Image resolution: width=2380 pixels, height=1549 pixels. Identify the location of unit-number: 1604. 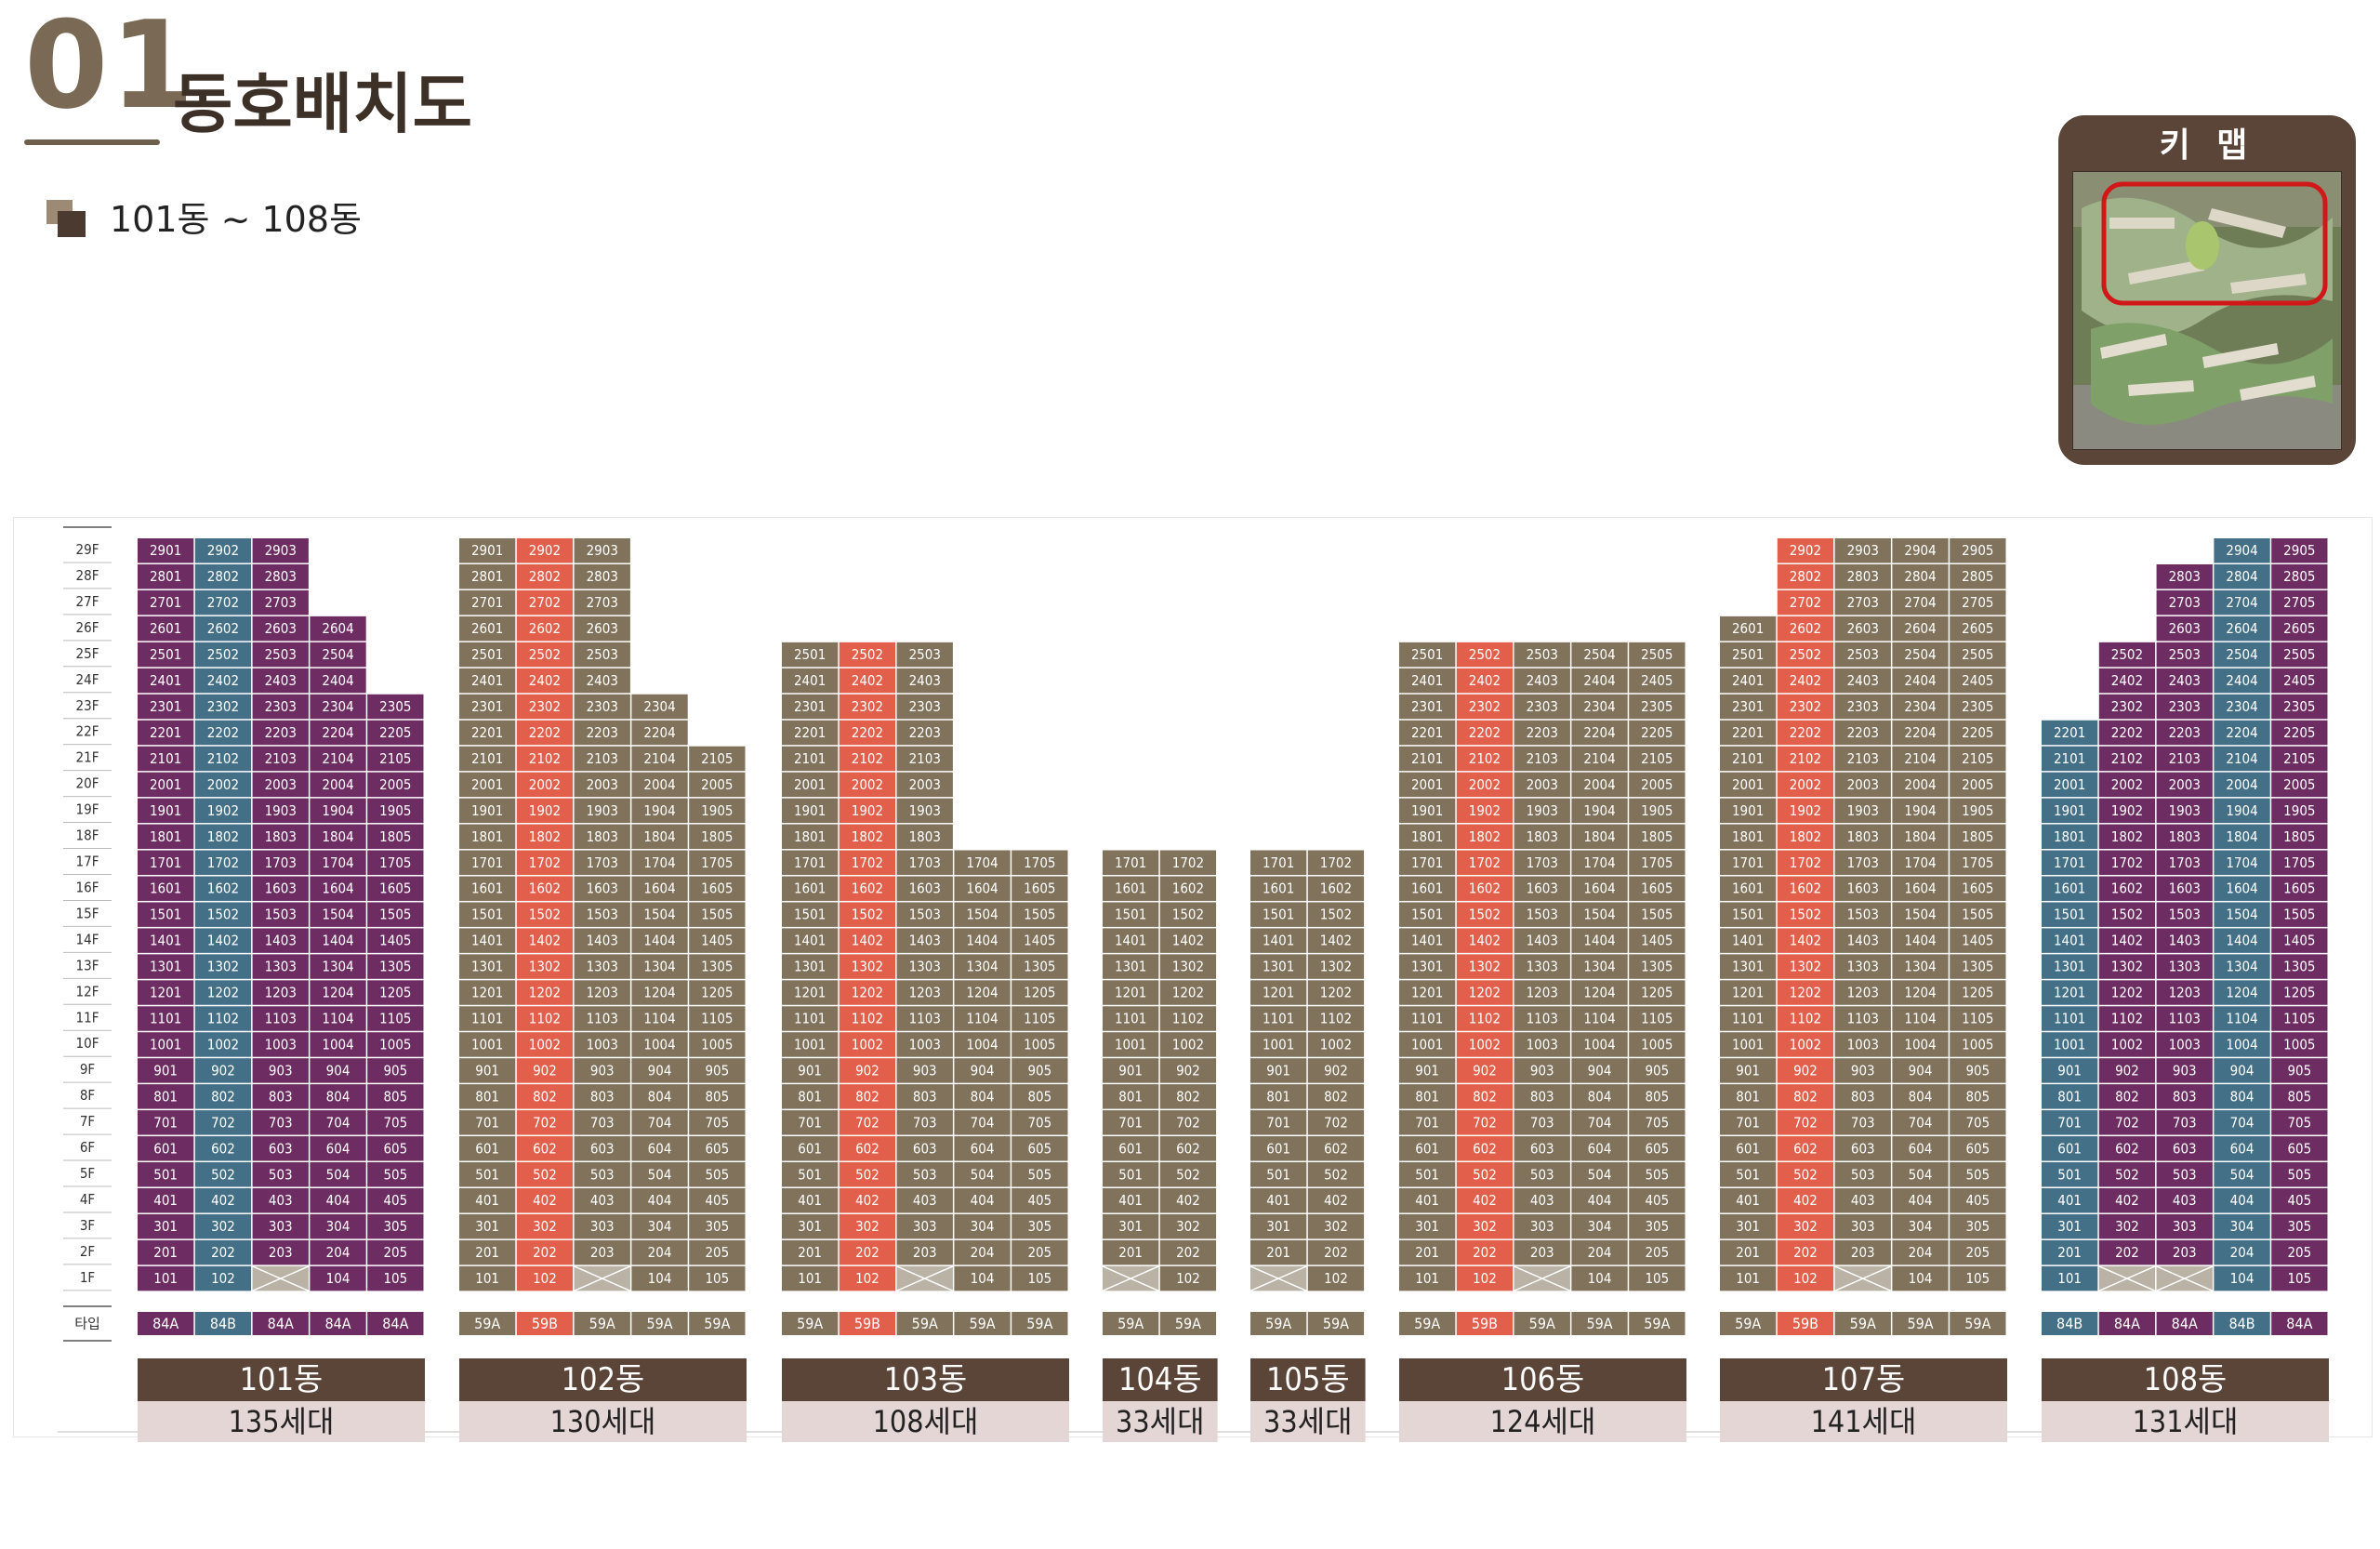
(337, 888).